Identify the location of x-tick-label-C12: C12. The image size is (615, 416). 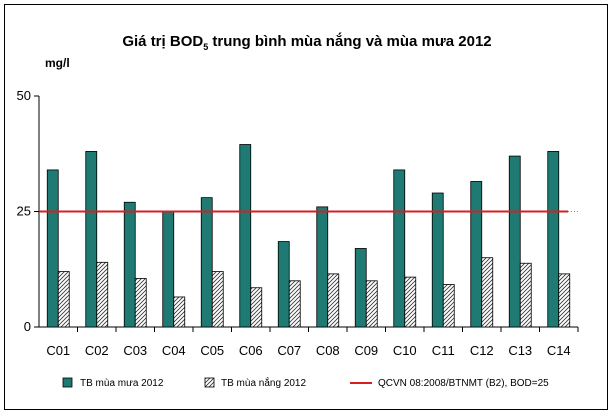
(482, 350).